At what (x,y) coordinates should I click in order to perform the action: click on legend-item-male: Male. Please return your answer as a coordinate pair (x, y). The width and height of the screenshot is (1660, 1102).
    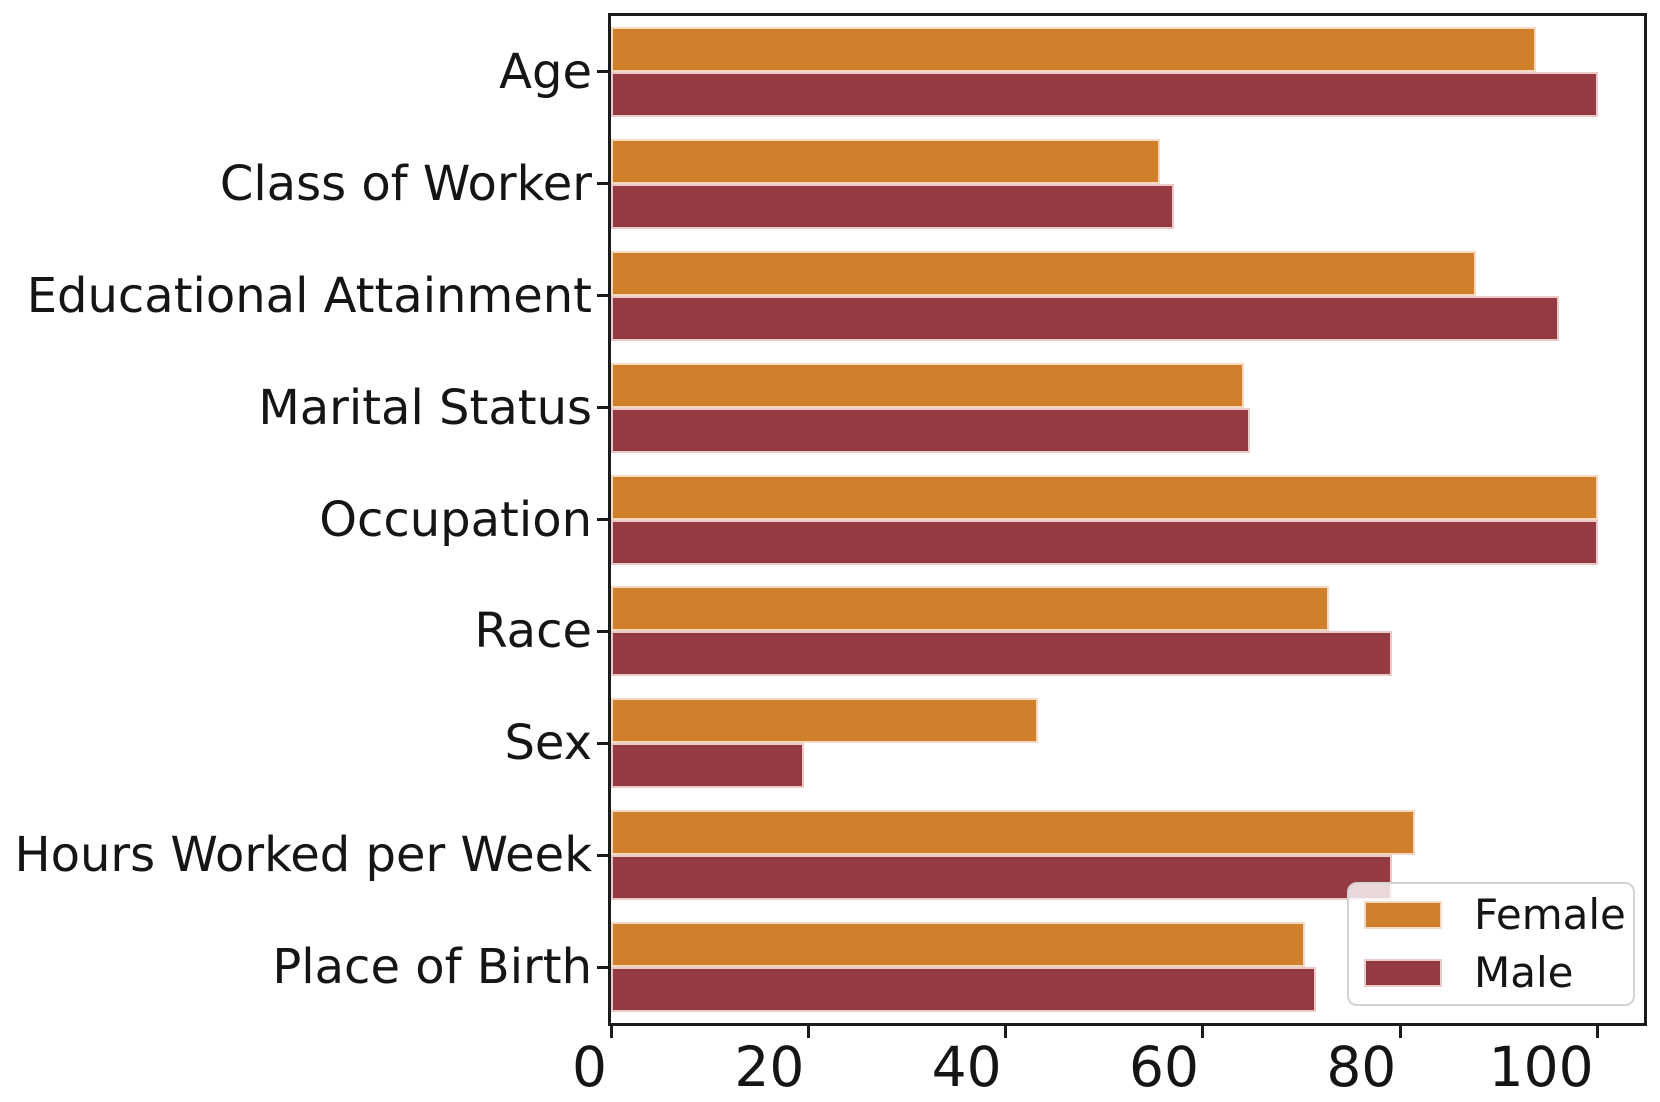
    Looking at the image, I should click on (1491, 973).